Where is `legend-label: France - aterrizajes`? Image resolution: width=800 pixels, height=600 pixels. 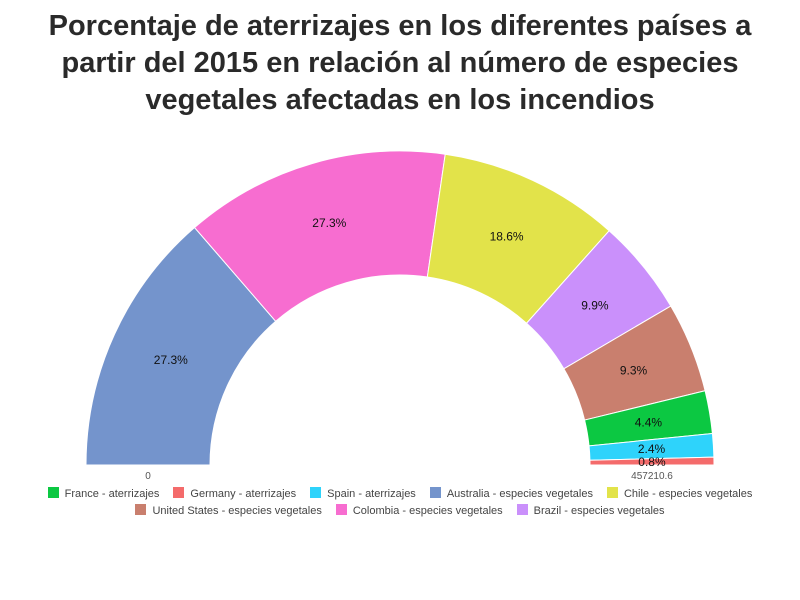
legend-label: France - aterrizajes is located at coordinates (112, 494).